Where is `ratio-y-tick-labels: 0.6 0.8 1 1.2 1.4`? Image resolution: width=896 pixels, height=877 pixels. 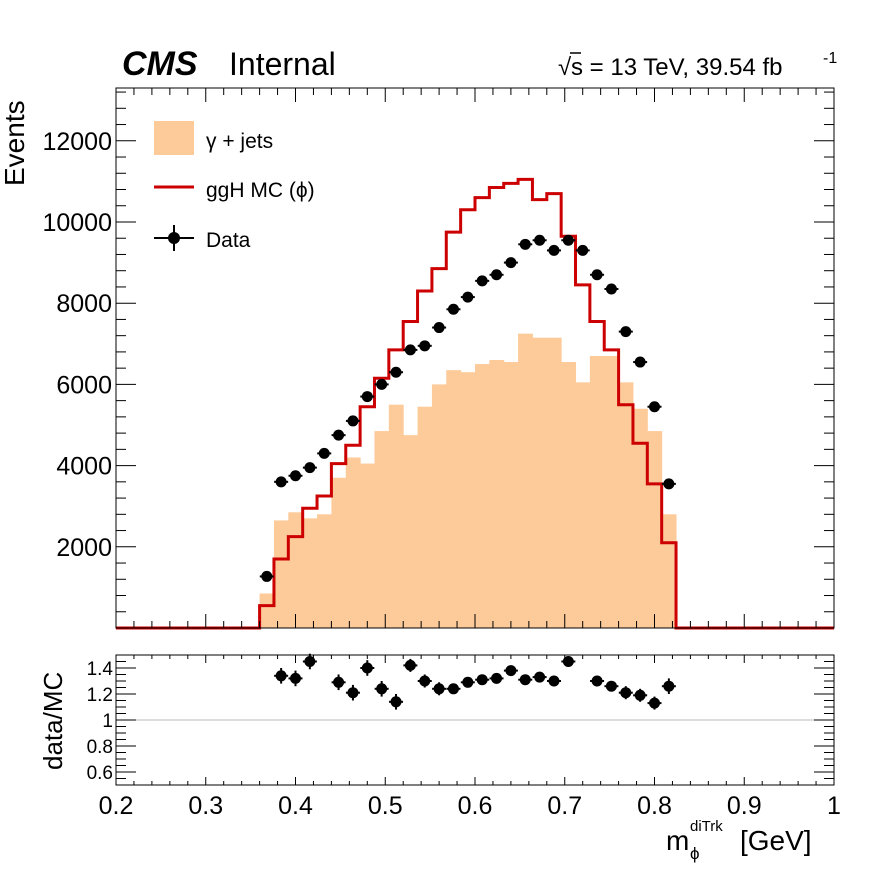
ratio-y-tick-labels: 0.6 0.8 1 1.2 1.4 is located at coordinates (100, 721).